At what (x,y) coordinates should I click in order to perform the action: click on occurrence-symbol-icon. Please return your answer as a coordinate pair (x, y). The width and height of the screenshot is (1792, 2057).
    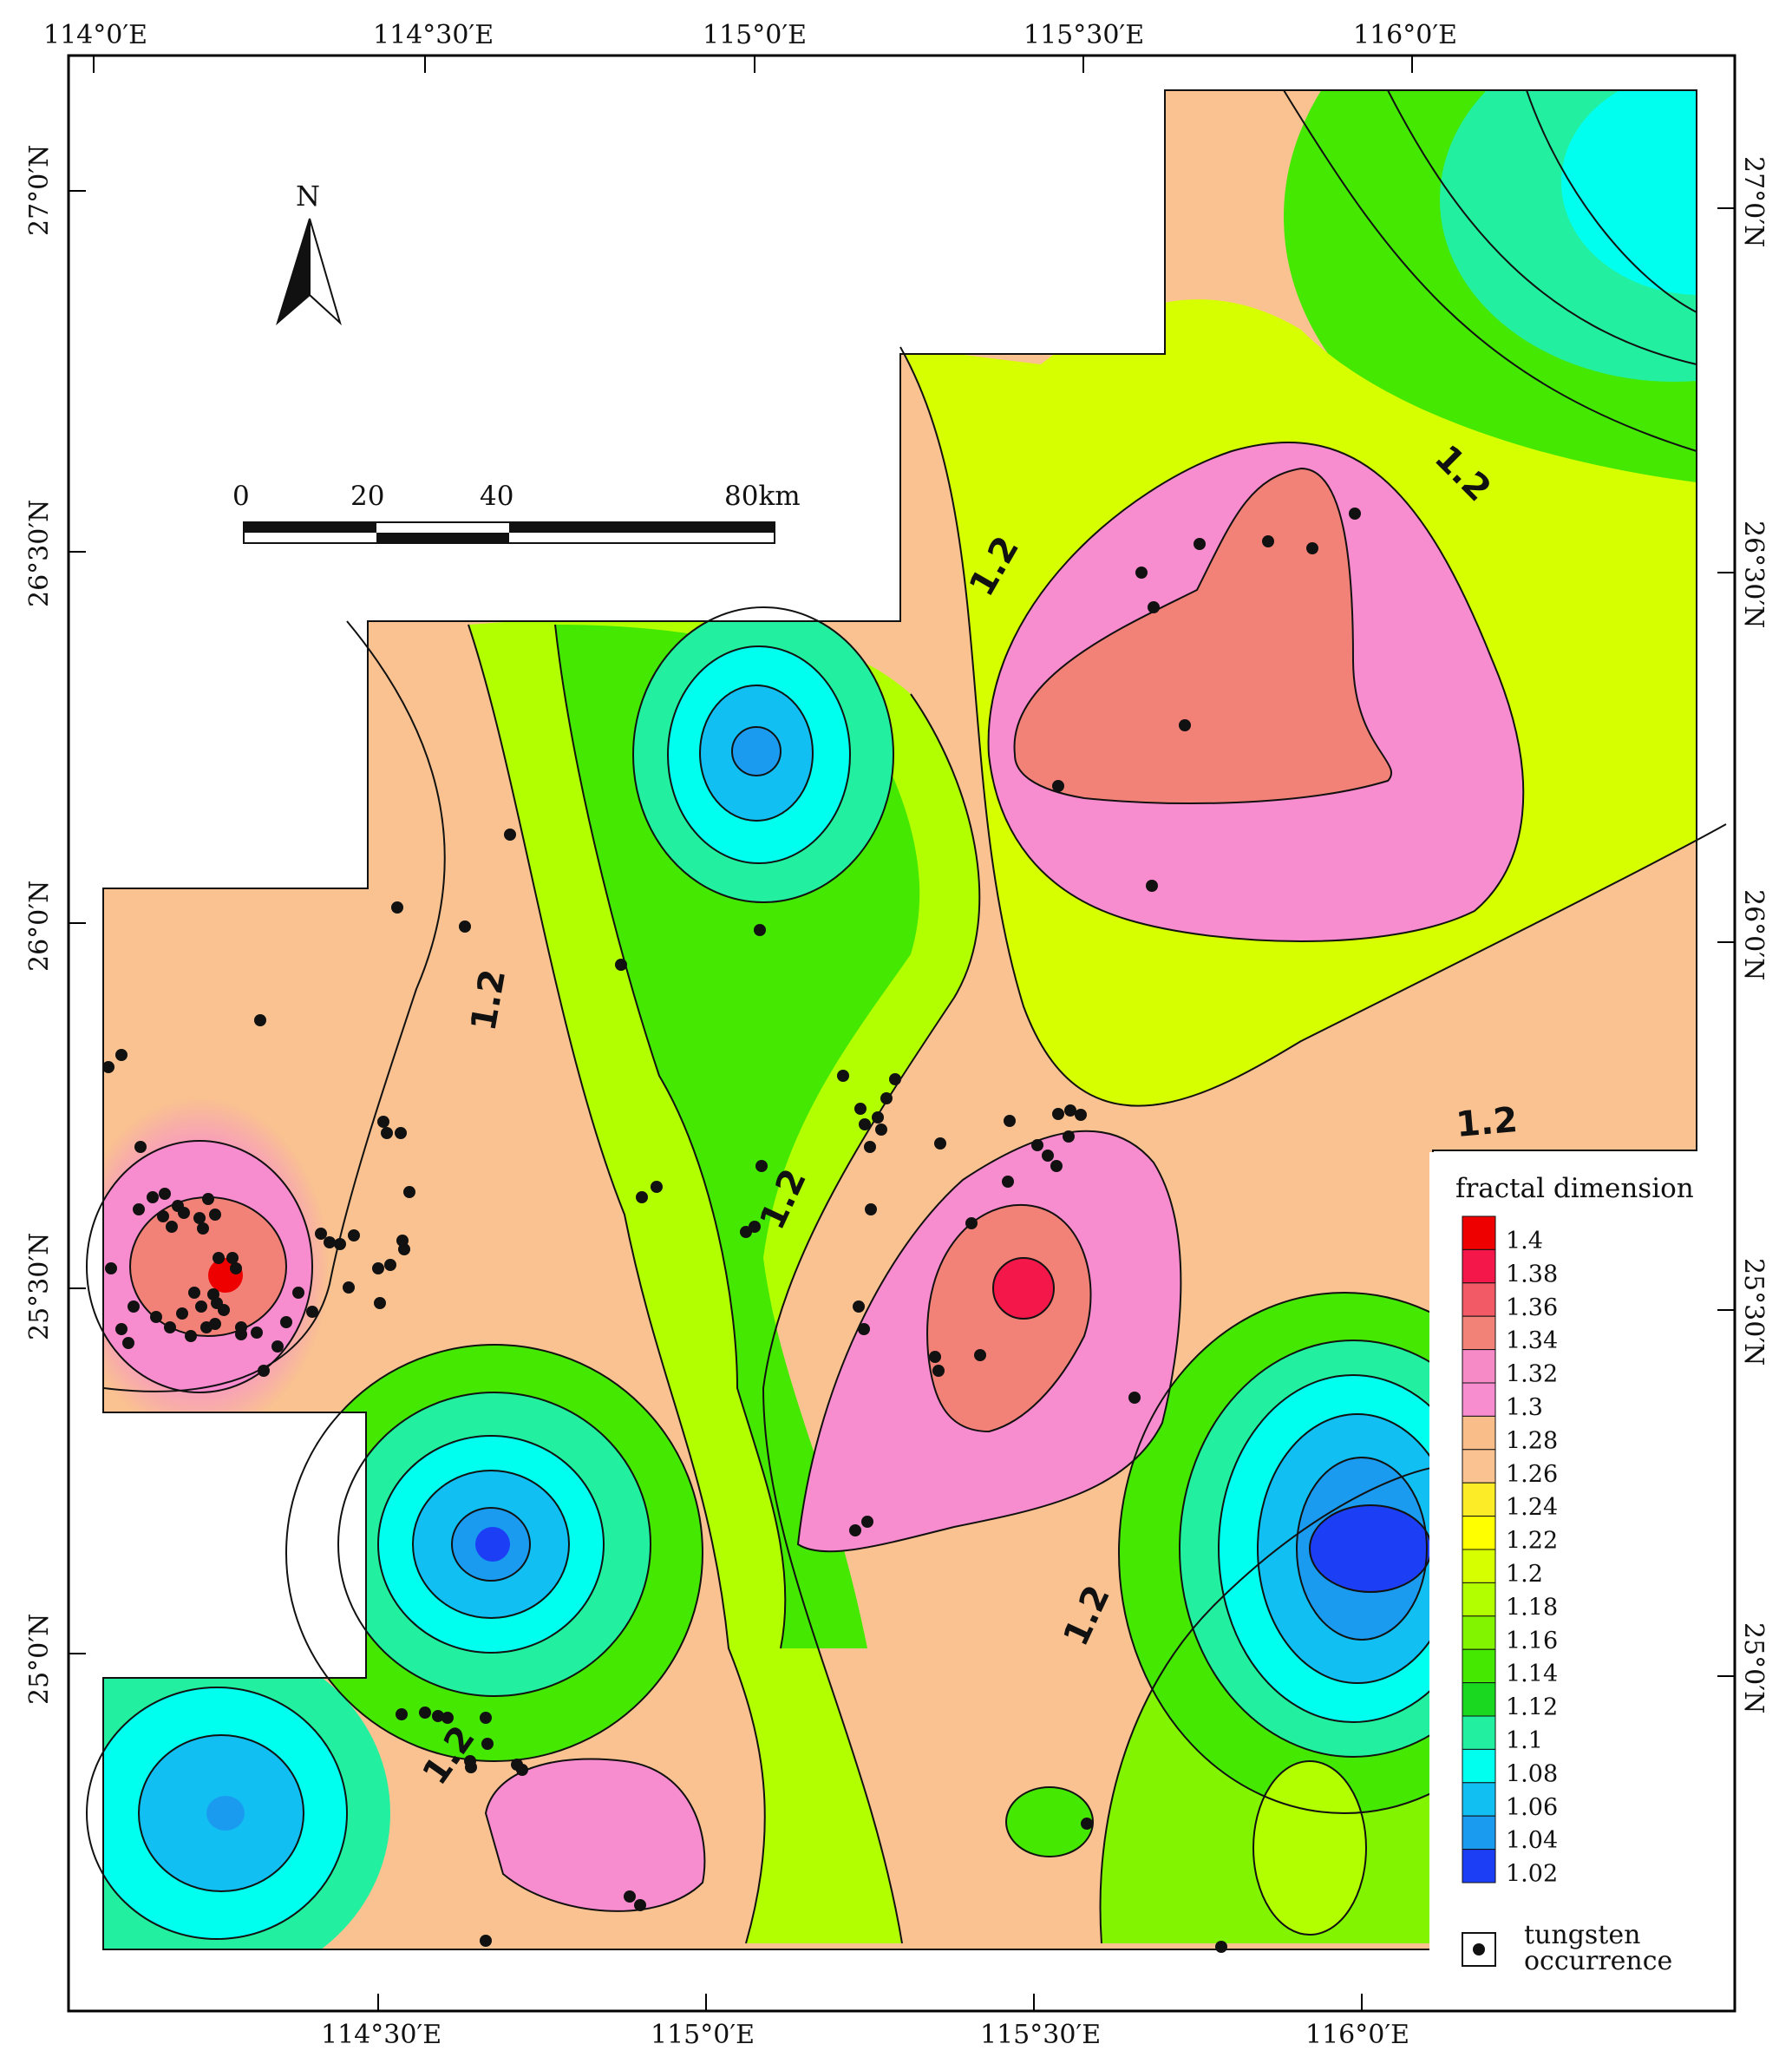
    Looking at the image, I should click on (1479, 1949).